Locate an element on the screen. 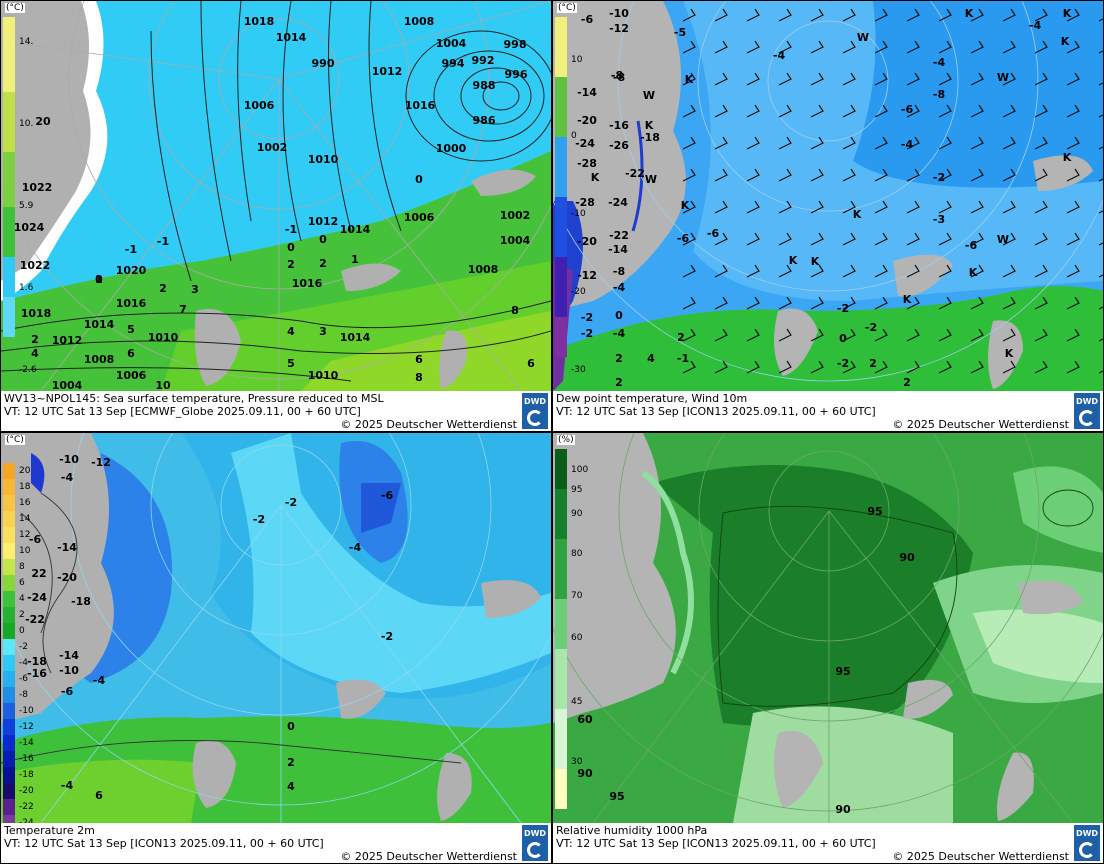 This screenshot has height=864, width=1104. legend-tick: -2.6 is located at coordinates (28, 370).